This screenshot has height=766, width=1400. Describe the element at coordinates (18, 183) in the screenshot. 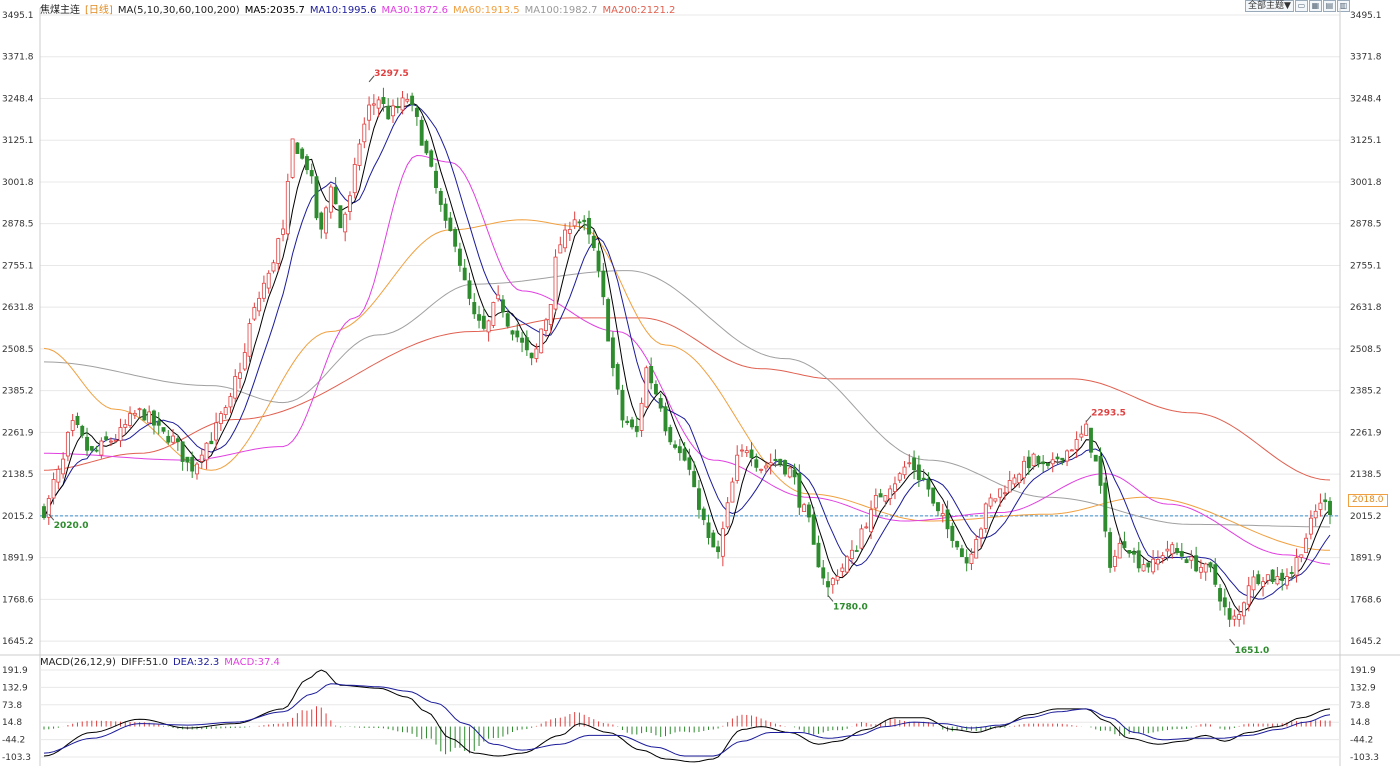

I see `y-tick-label-left: 3001.8` at that location.